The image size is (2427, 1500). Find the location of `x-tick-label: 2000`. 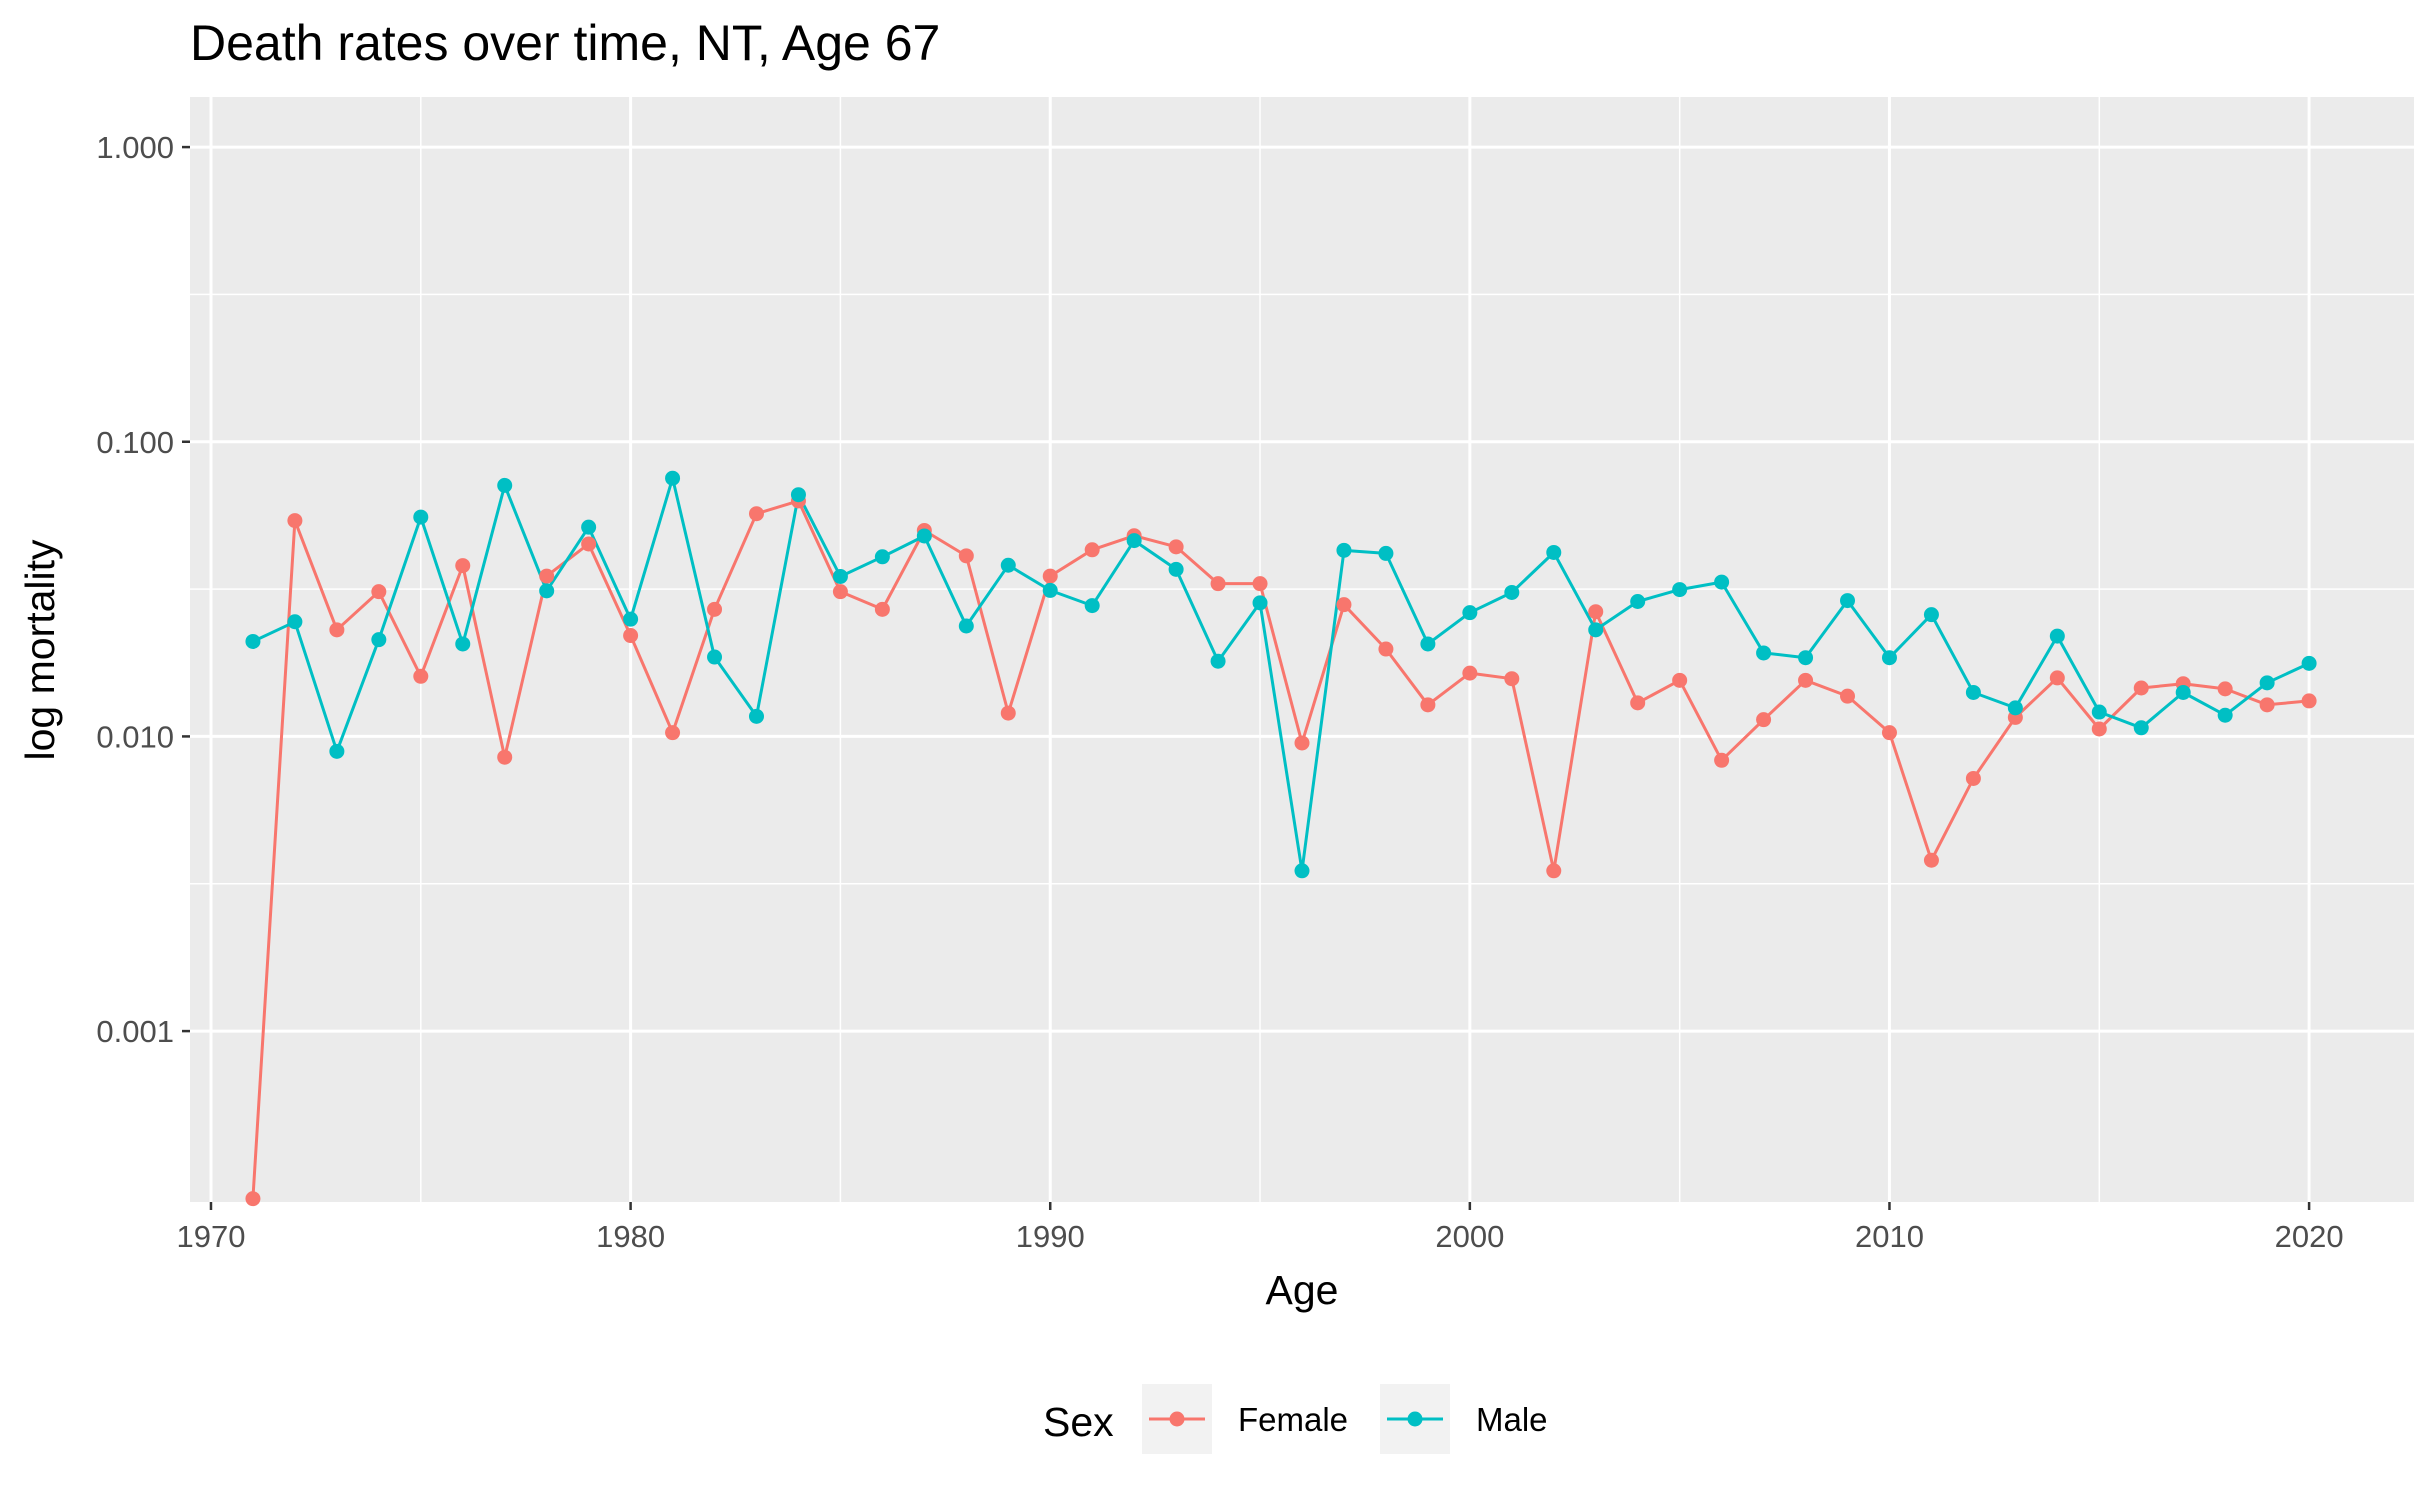

x-tick-label: 2000 is located at coordinates (1469, 1236).